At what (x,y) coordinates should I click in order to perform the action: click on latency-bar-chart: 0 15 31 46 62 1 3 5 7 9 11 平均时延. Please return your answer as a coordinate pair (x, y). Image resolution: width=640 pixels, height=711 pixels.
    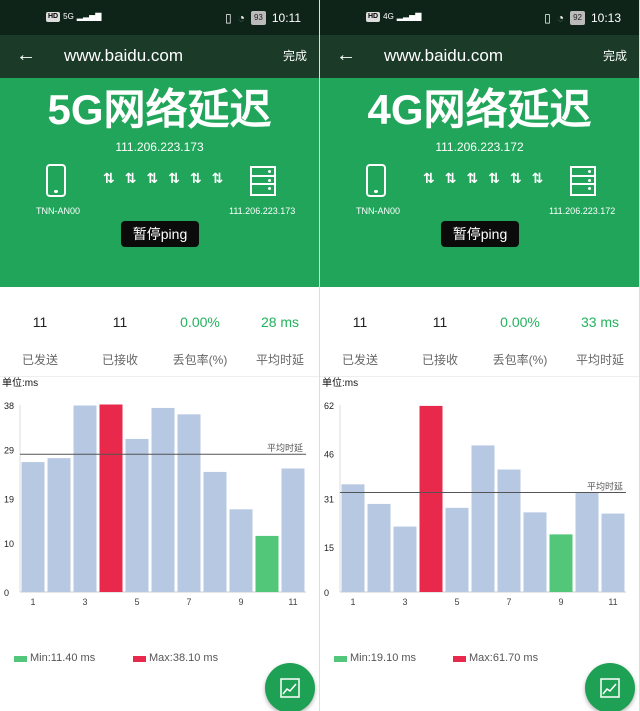
    Looking at the image, I should click on (475, 504).